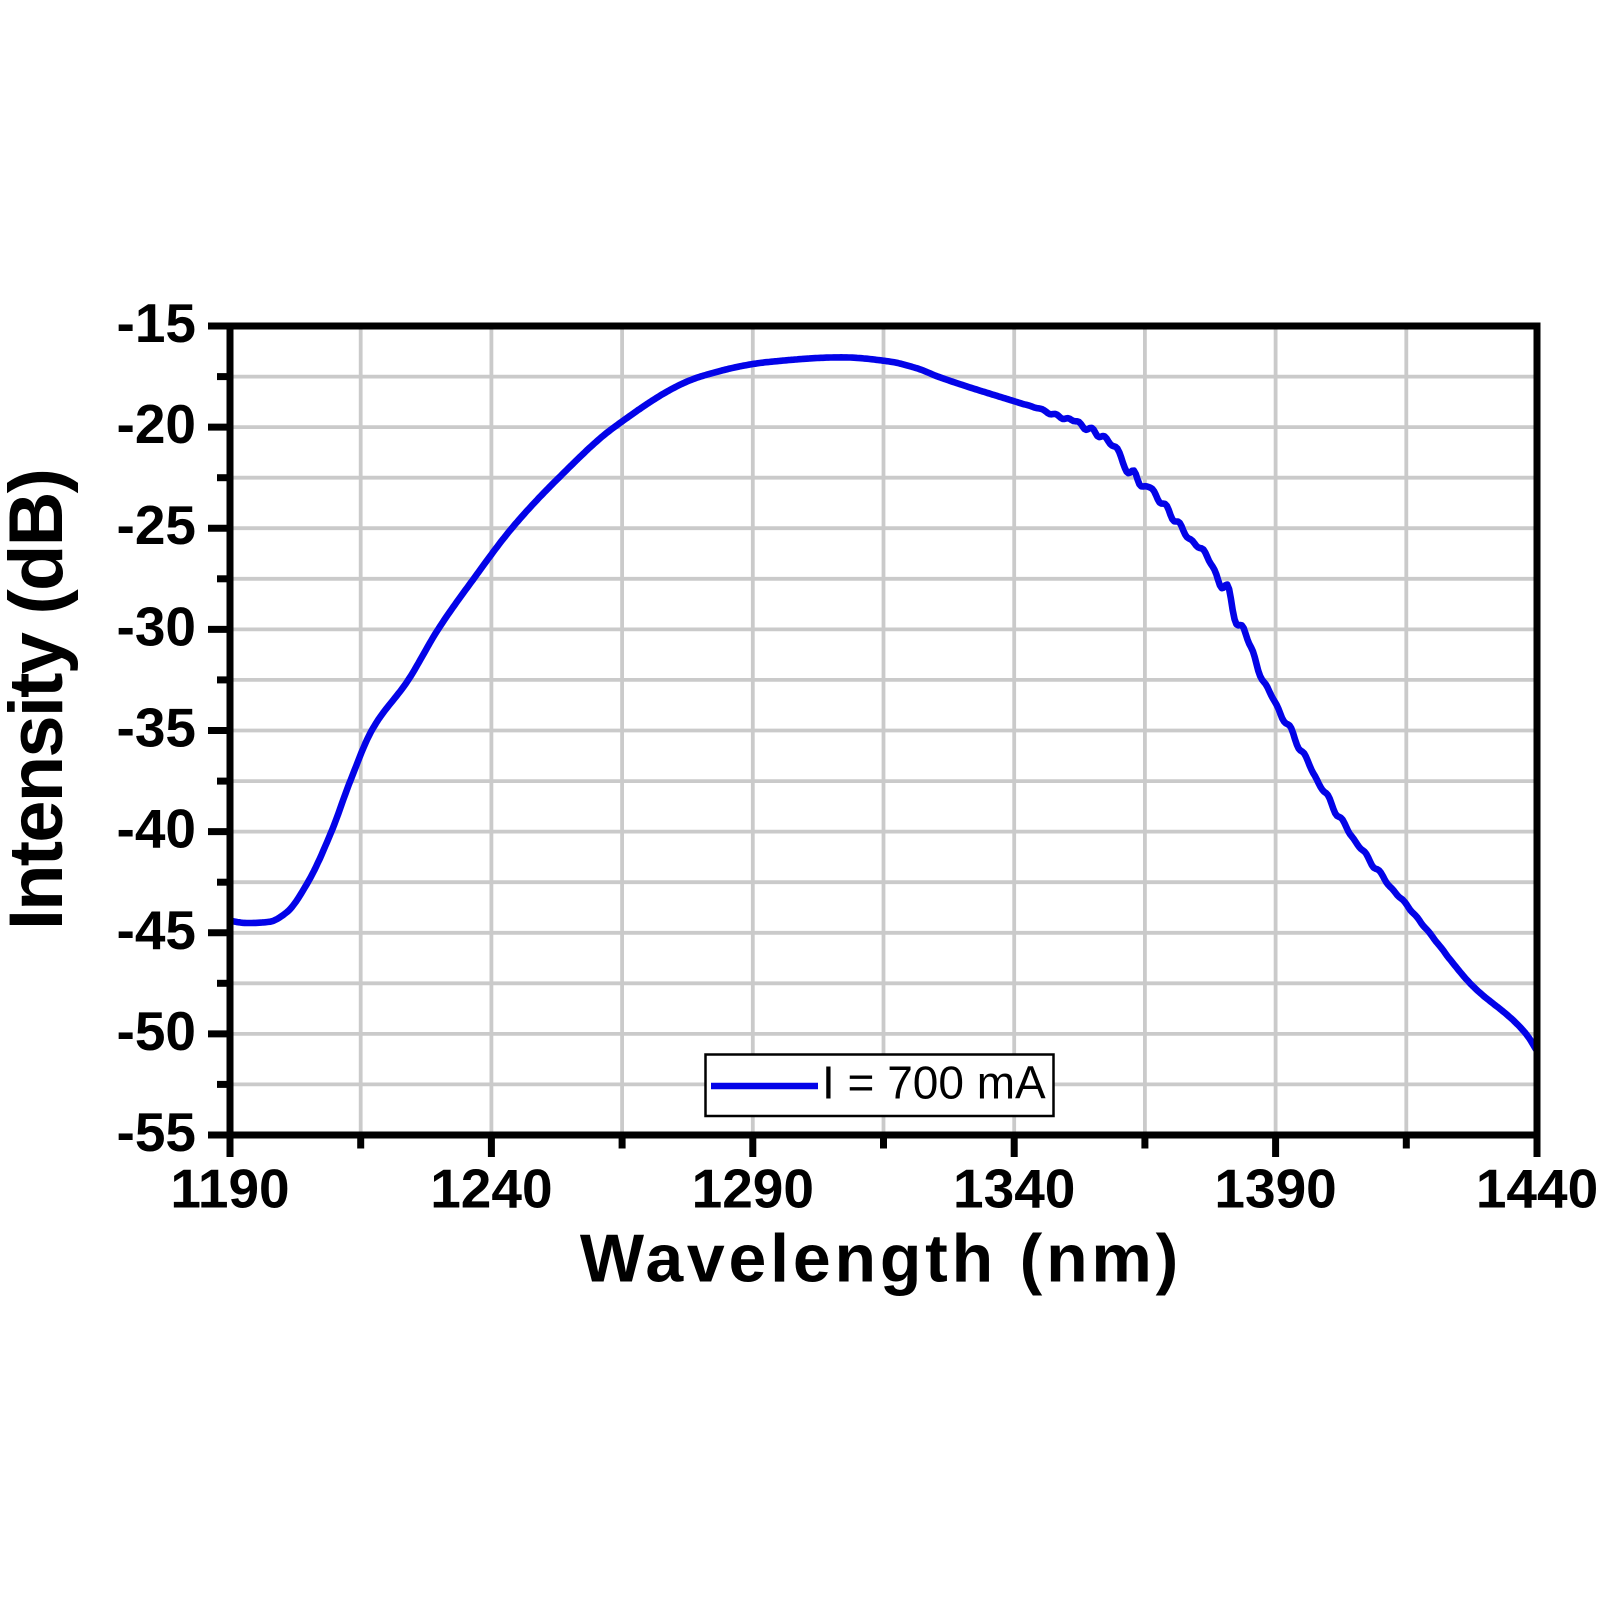 The width and height of the screenshot is (1600, 1605). I want to click on svg-text: -45, so click(157, 930).